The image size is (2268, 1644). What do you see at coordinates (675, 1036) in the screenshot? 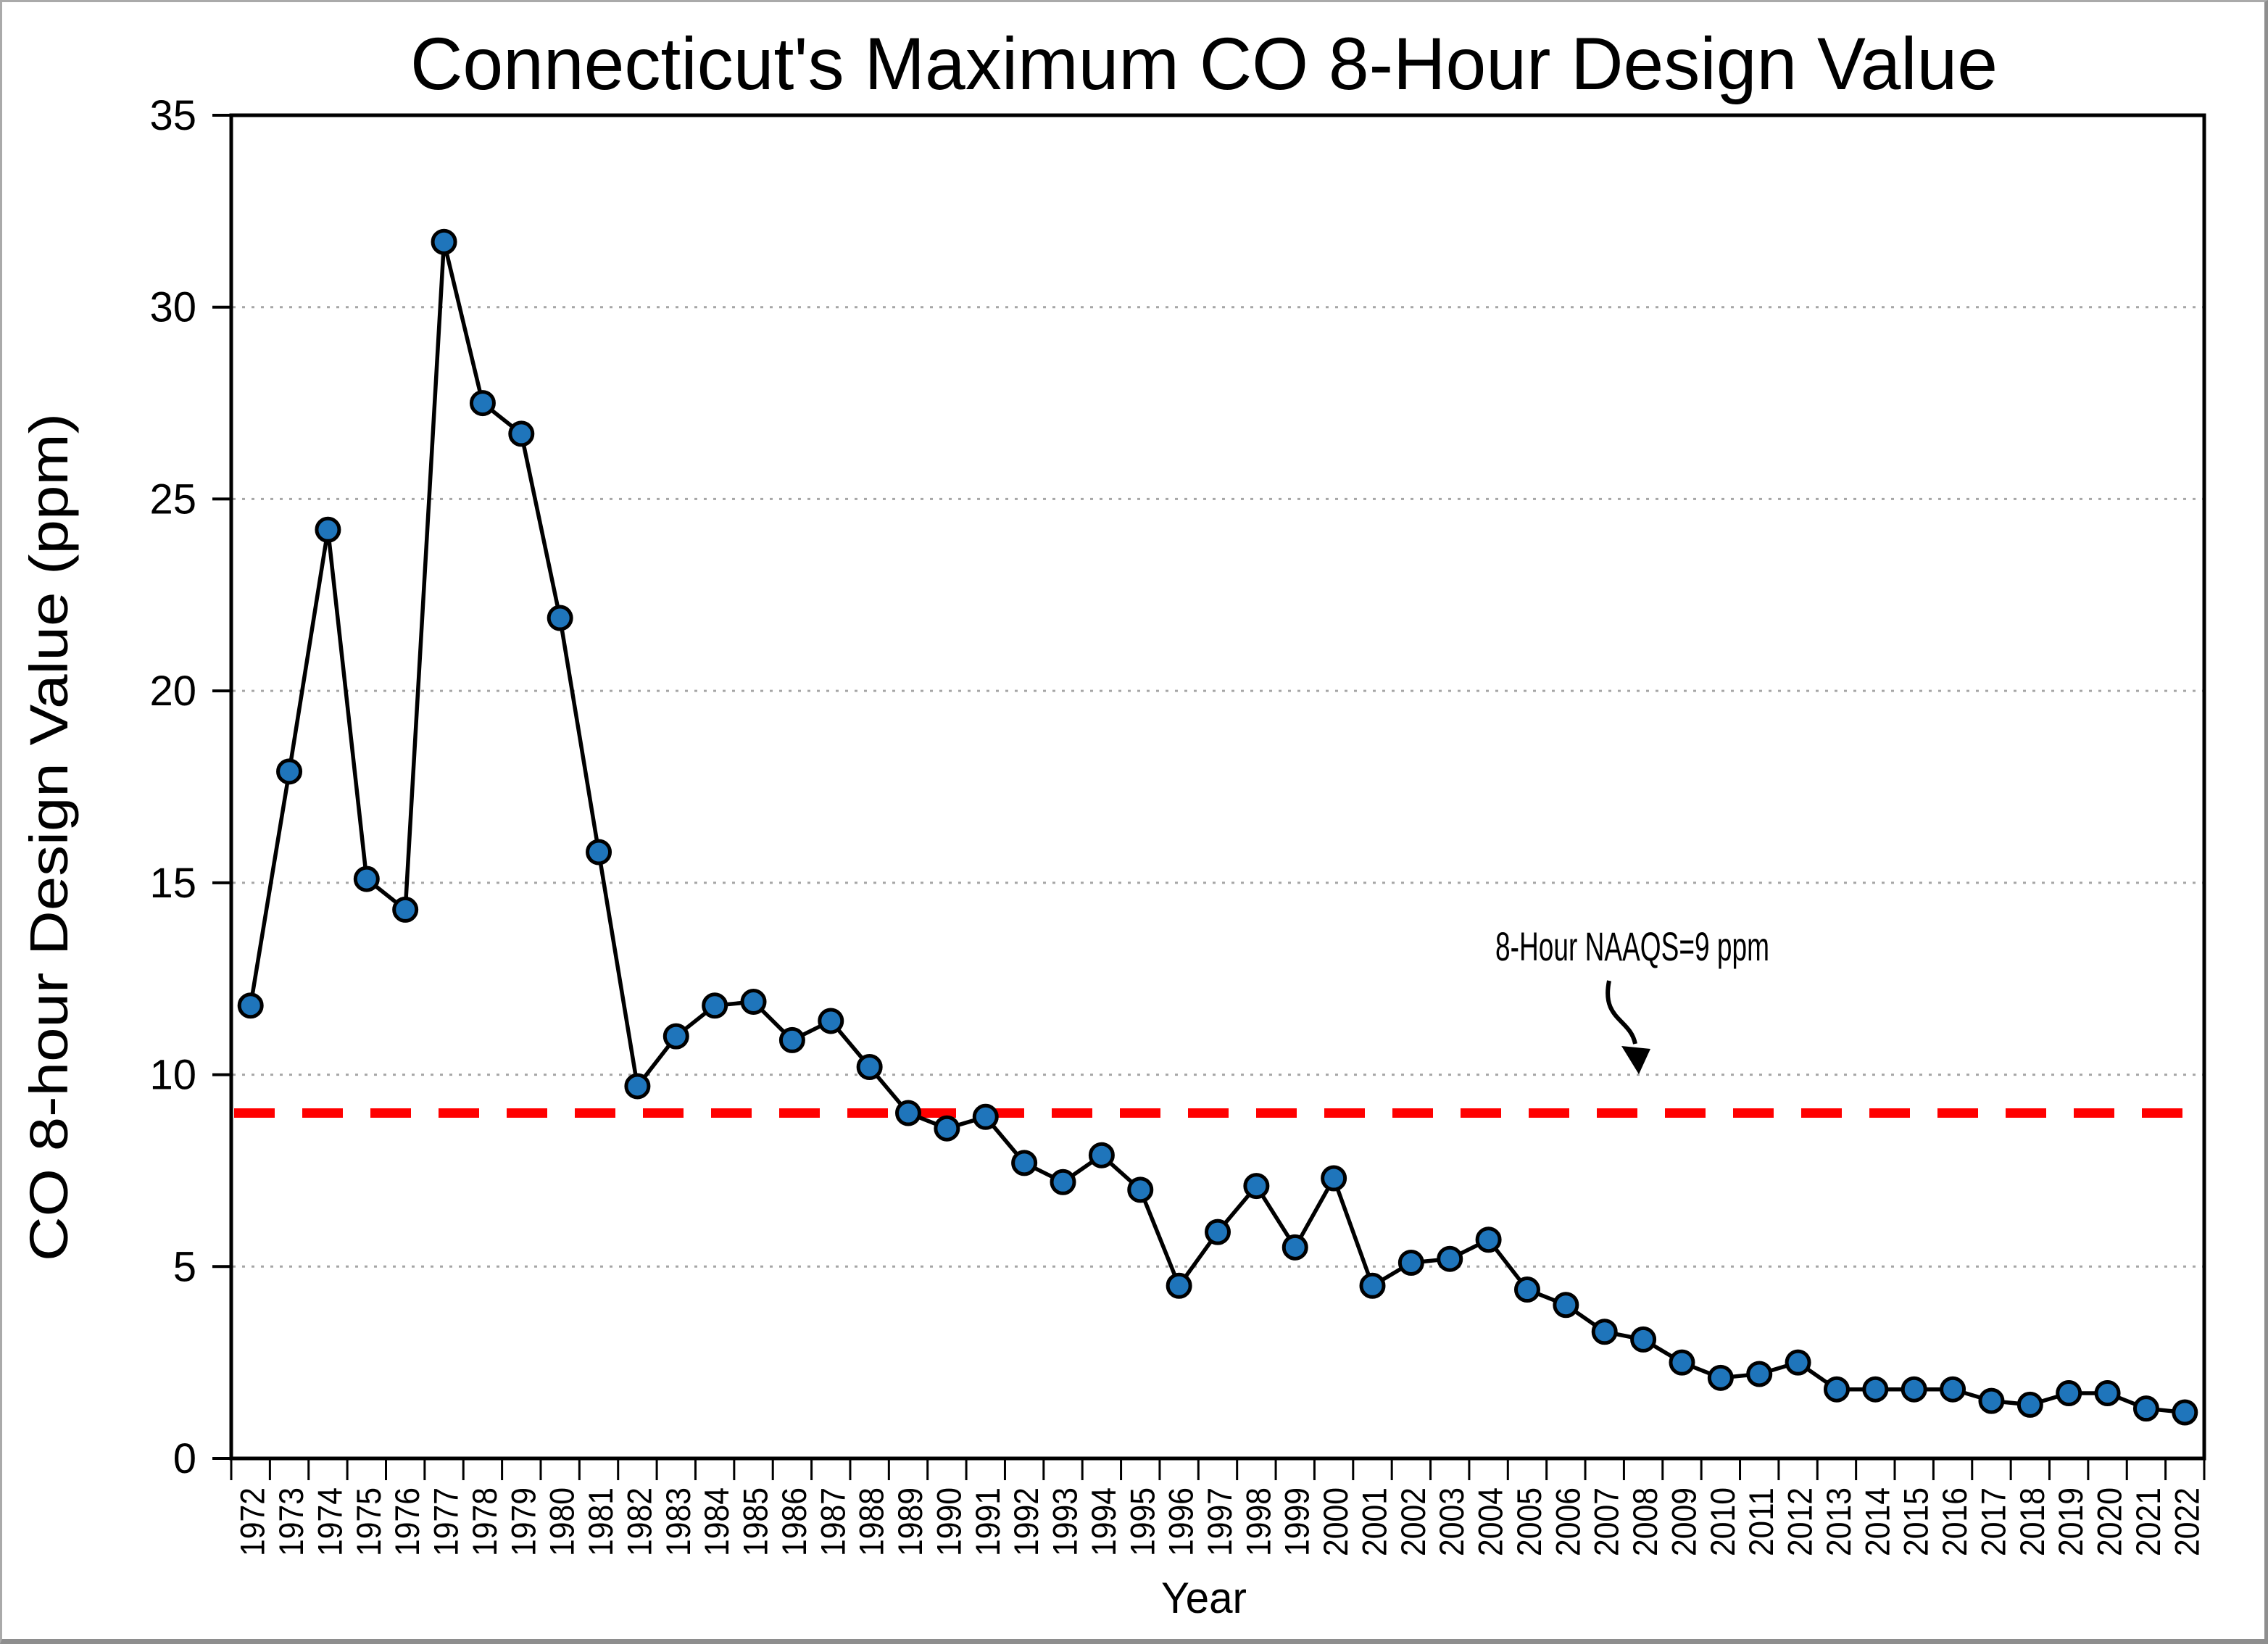
I see `data-point-1983` at bounding box center [675, 1036].